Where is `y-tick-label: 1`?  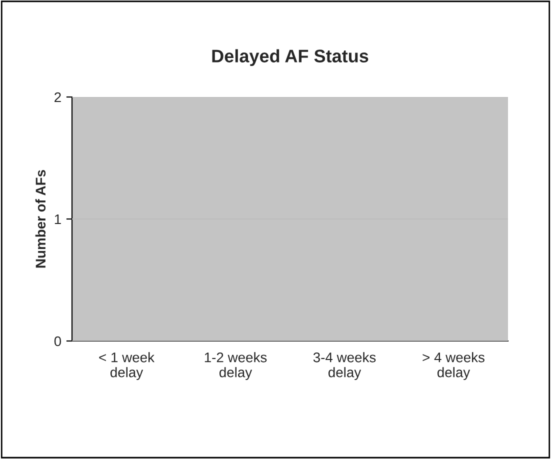
y-tick-label: 1 is located at coordinates (57, 219).